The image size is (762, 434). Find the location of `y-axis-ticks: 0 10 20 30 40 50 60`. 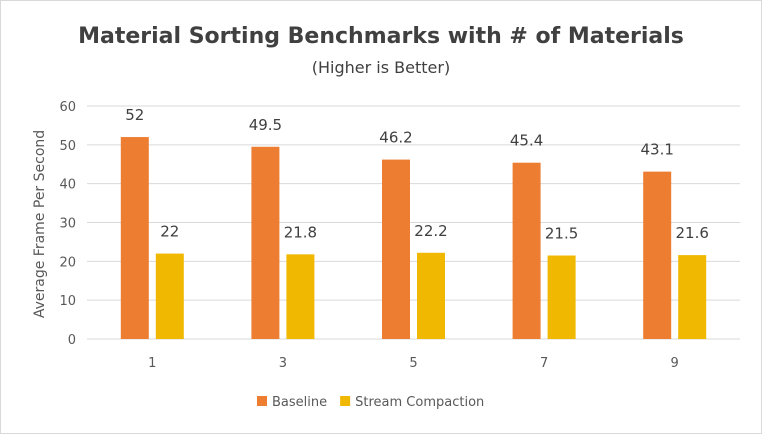

y-axis-ticks: 0 10 20 30 40 50 60 is located at coordinates (67, 224).